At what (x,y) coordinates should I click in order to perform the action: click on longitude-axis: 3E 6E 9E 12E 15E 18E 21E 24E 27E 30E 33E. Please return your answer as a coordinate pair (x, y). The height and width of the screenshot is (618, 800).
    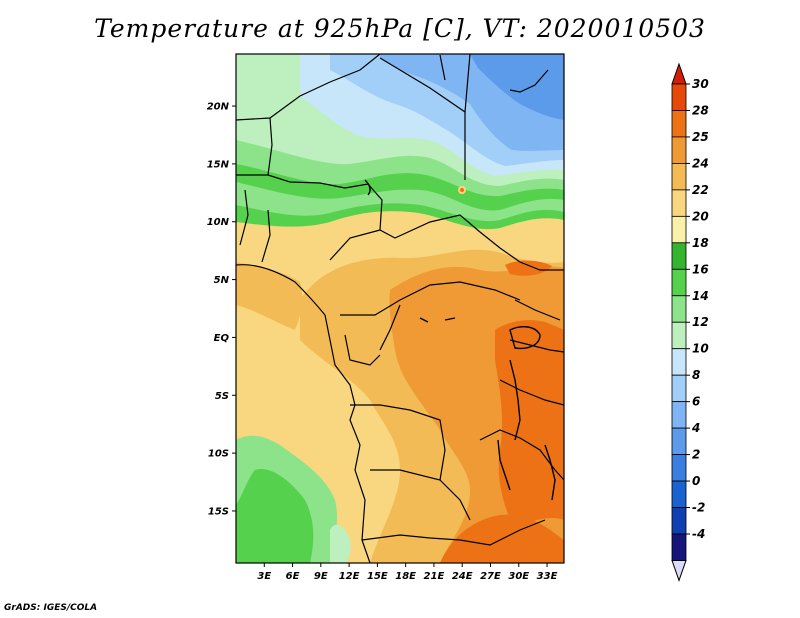
    Looking at the image, I should click on (407, 572).